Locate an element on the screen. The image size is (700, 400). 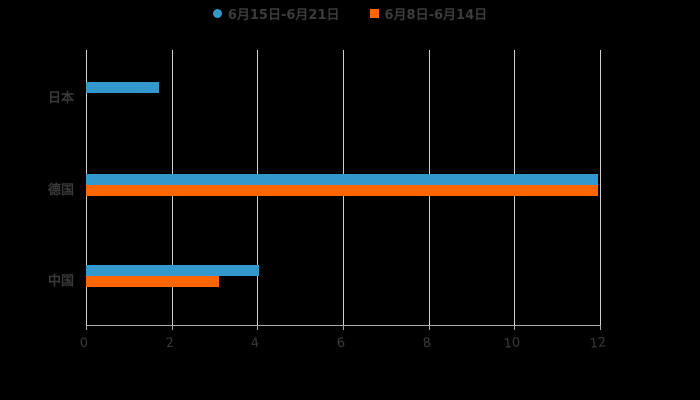
x-tick-label: 10 is located at coordinates (512, 343).